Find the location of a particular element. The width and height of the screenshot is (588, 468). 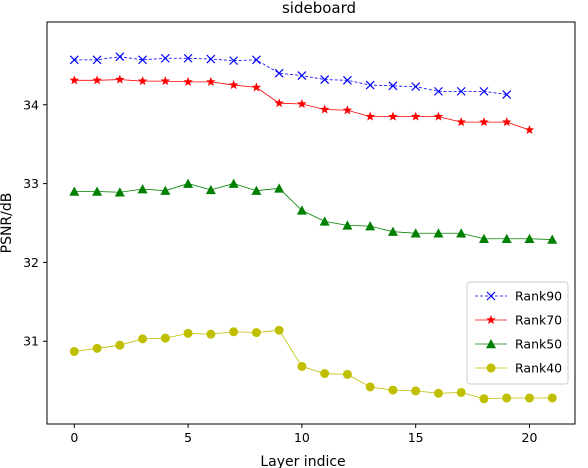

legend-entry: Rank90 is located at coordinates (518, 296).